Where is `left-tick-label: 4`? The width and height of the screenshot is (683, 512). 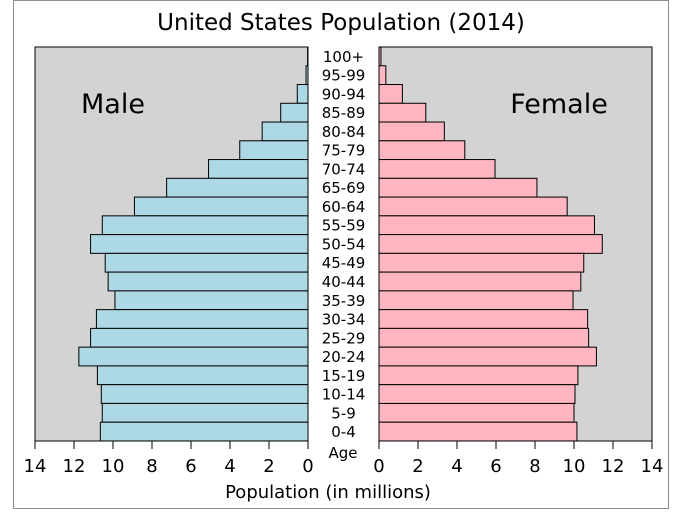 left-tick-label: 4 is located at coordinates (229, 466).